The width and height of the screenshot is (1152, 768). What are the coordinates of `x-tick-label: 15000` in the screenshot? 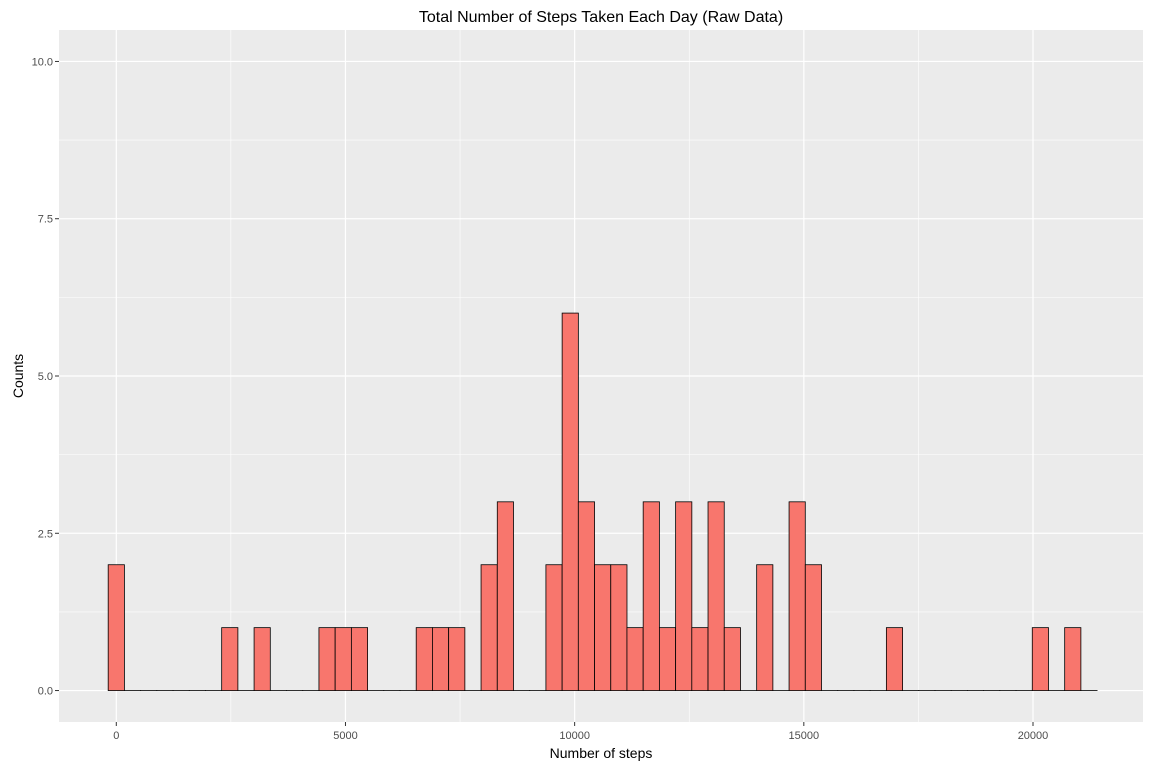 It's located at (804, 736).